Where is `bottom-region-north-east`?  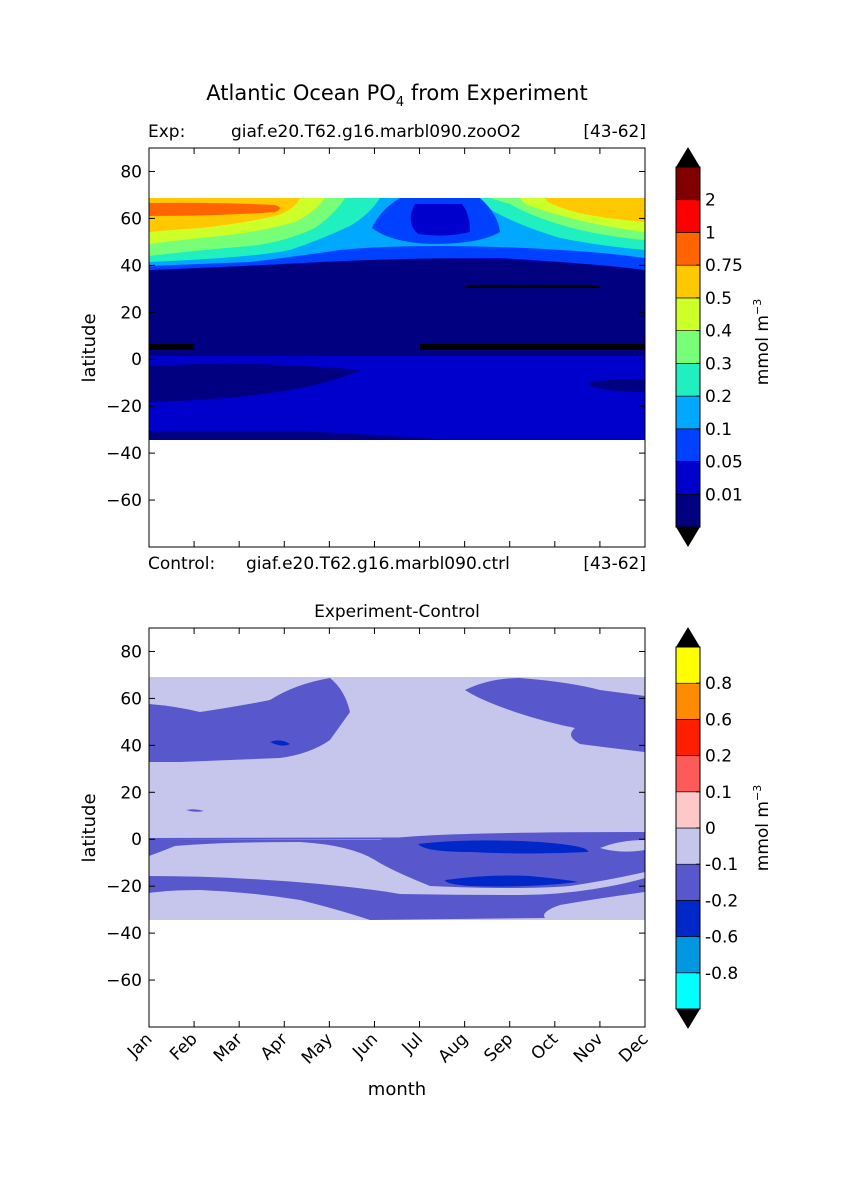
bottom-region-north-east is located at coordinates (555, 715).